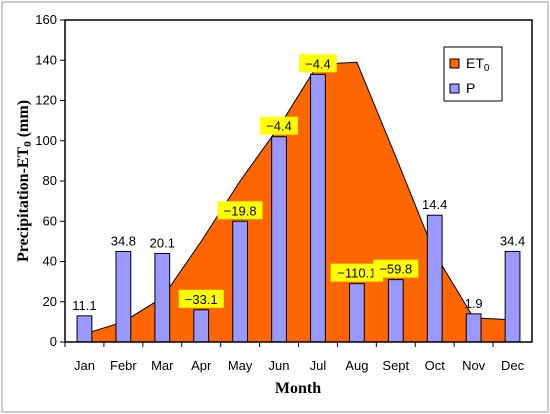 This screenshot has height=414, width=550. I want to click on data-label-febr: 34.8, so click(123, 240).